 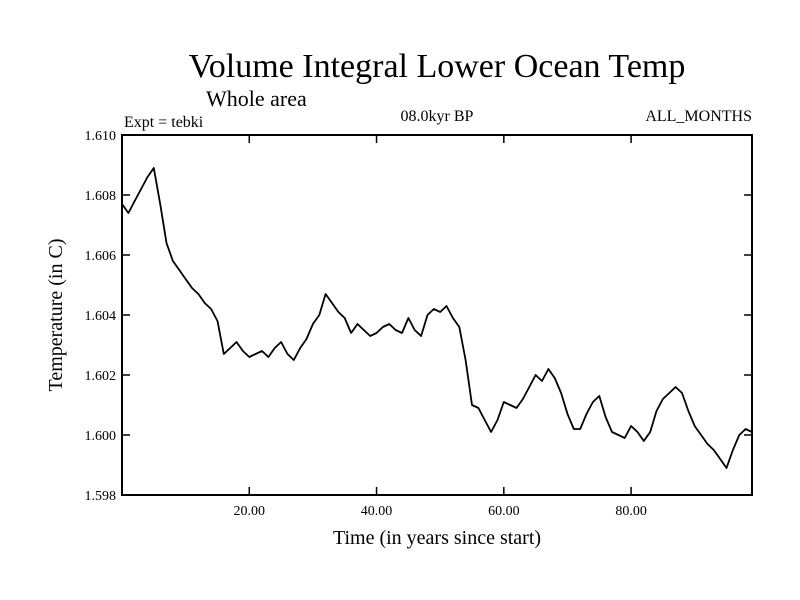 I want to click on y-tick-label: 1.606, so click(x=101, y=256).